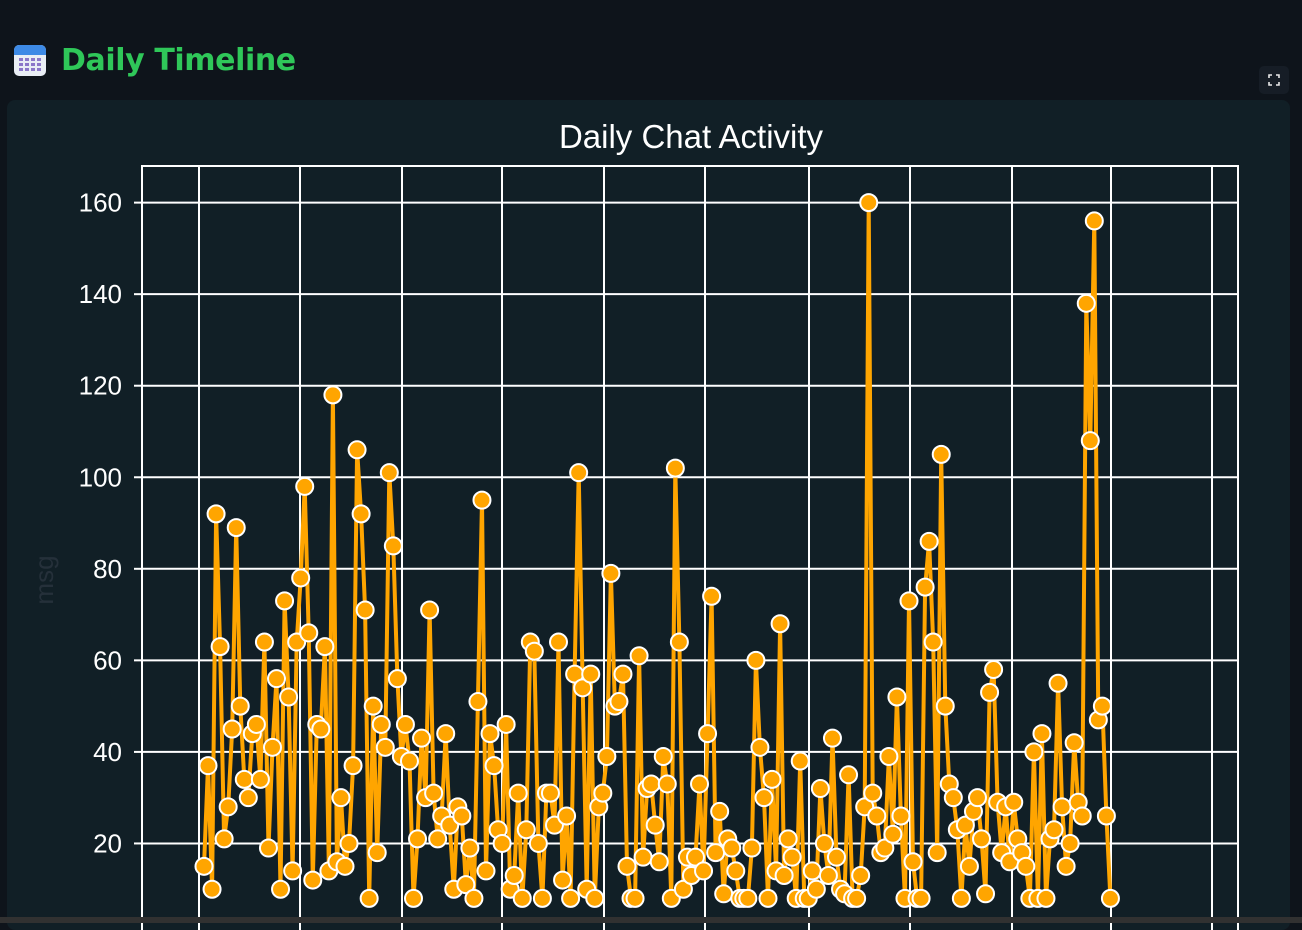 The width and height of the screenshot is (1302, 930). Describe the element at coordinates (107, 843) in the screenshot. I see `y-tick-label: 20` at that location.